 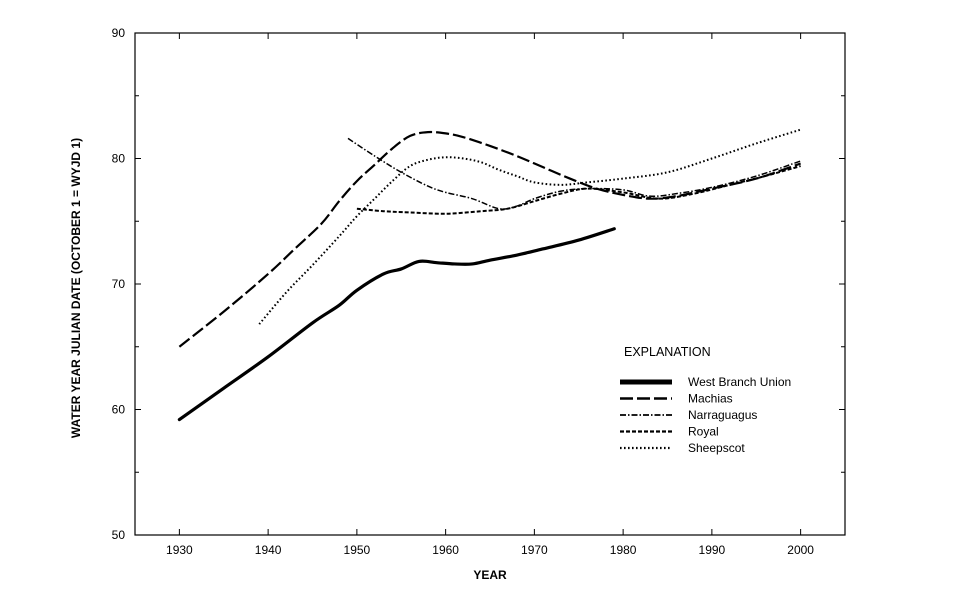 What do you see at coordinates (722, 415) in the screenshot?
I see `legend-label-narraguagus: Narraguagus` at bounding box center [722, 415].